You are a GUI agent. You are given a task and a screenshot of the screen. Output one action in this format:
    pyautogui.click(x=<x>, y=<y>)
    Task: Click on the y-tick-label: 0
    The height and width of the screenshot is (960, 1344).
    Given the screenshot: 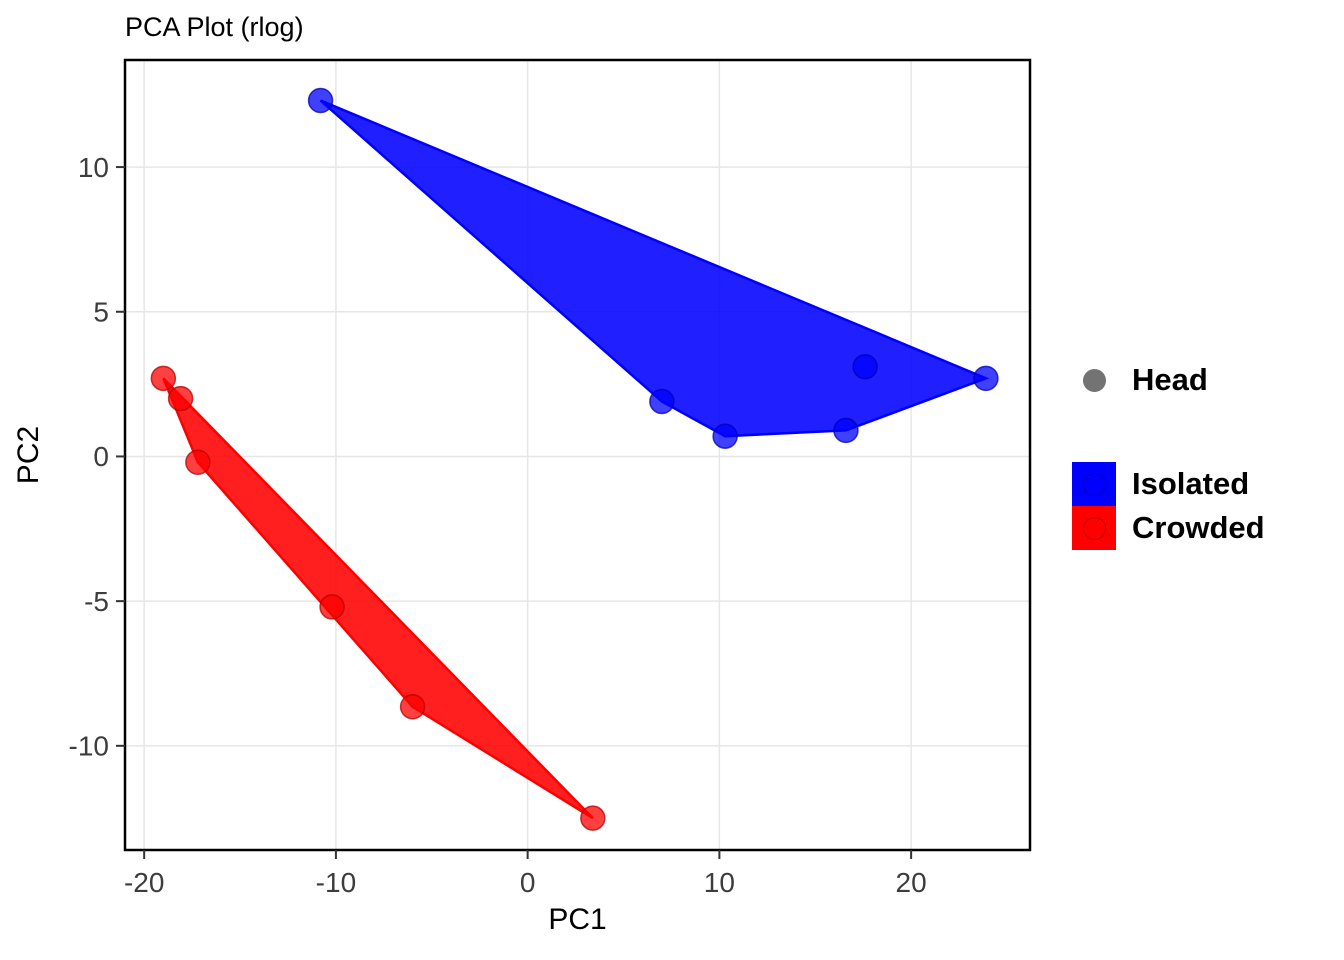 What is the action you would take?
    pyautogui.click(x=101, y=456)
    